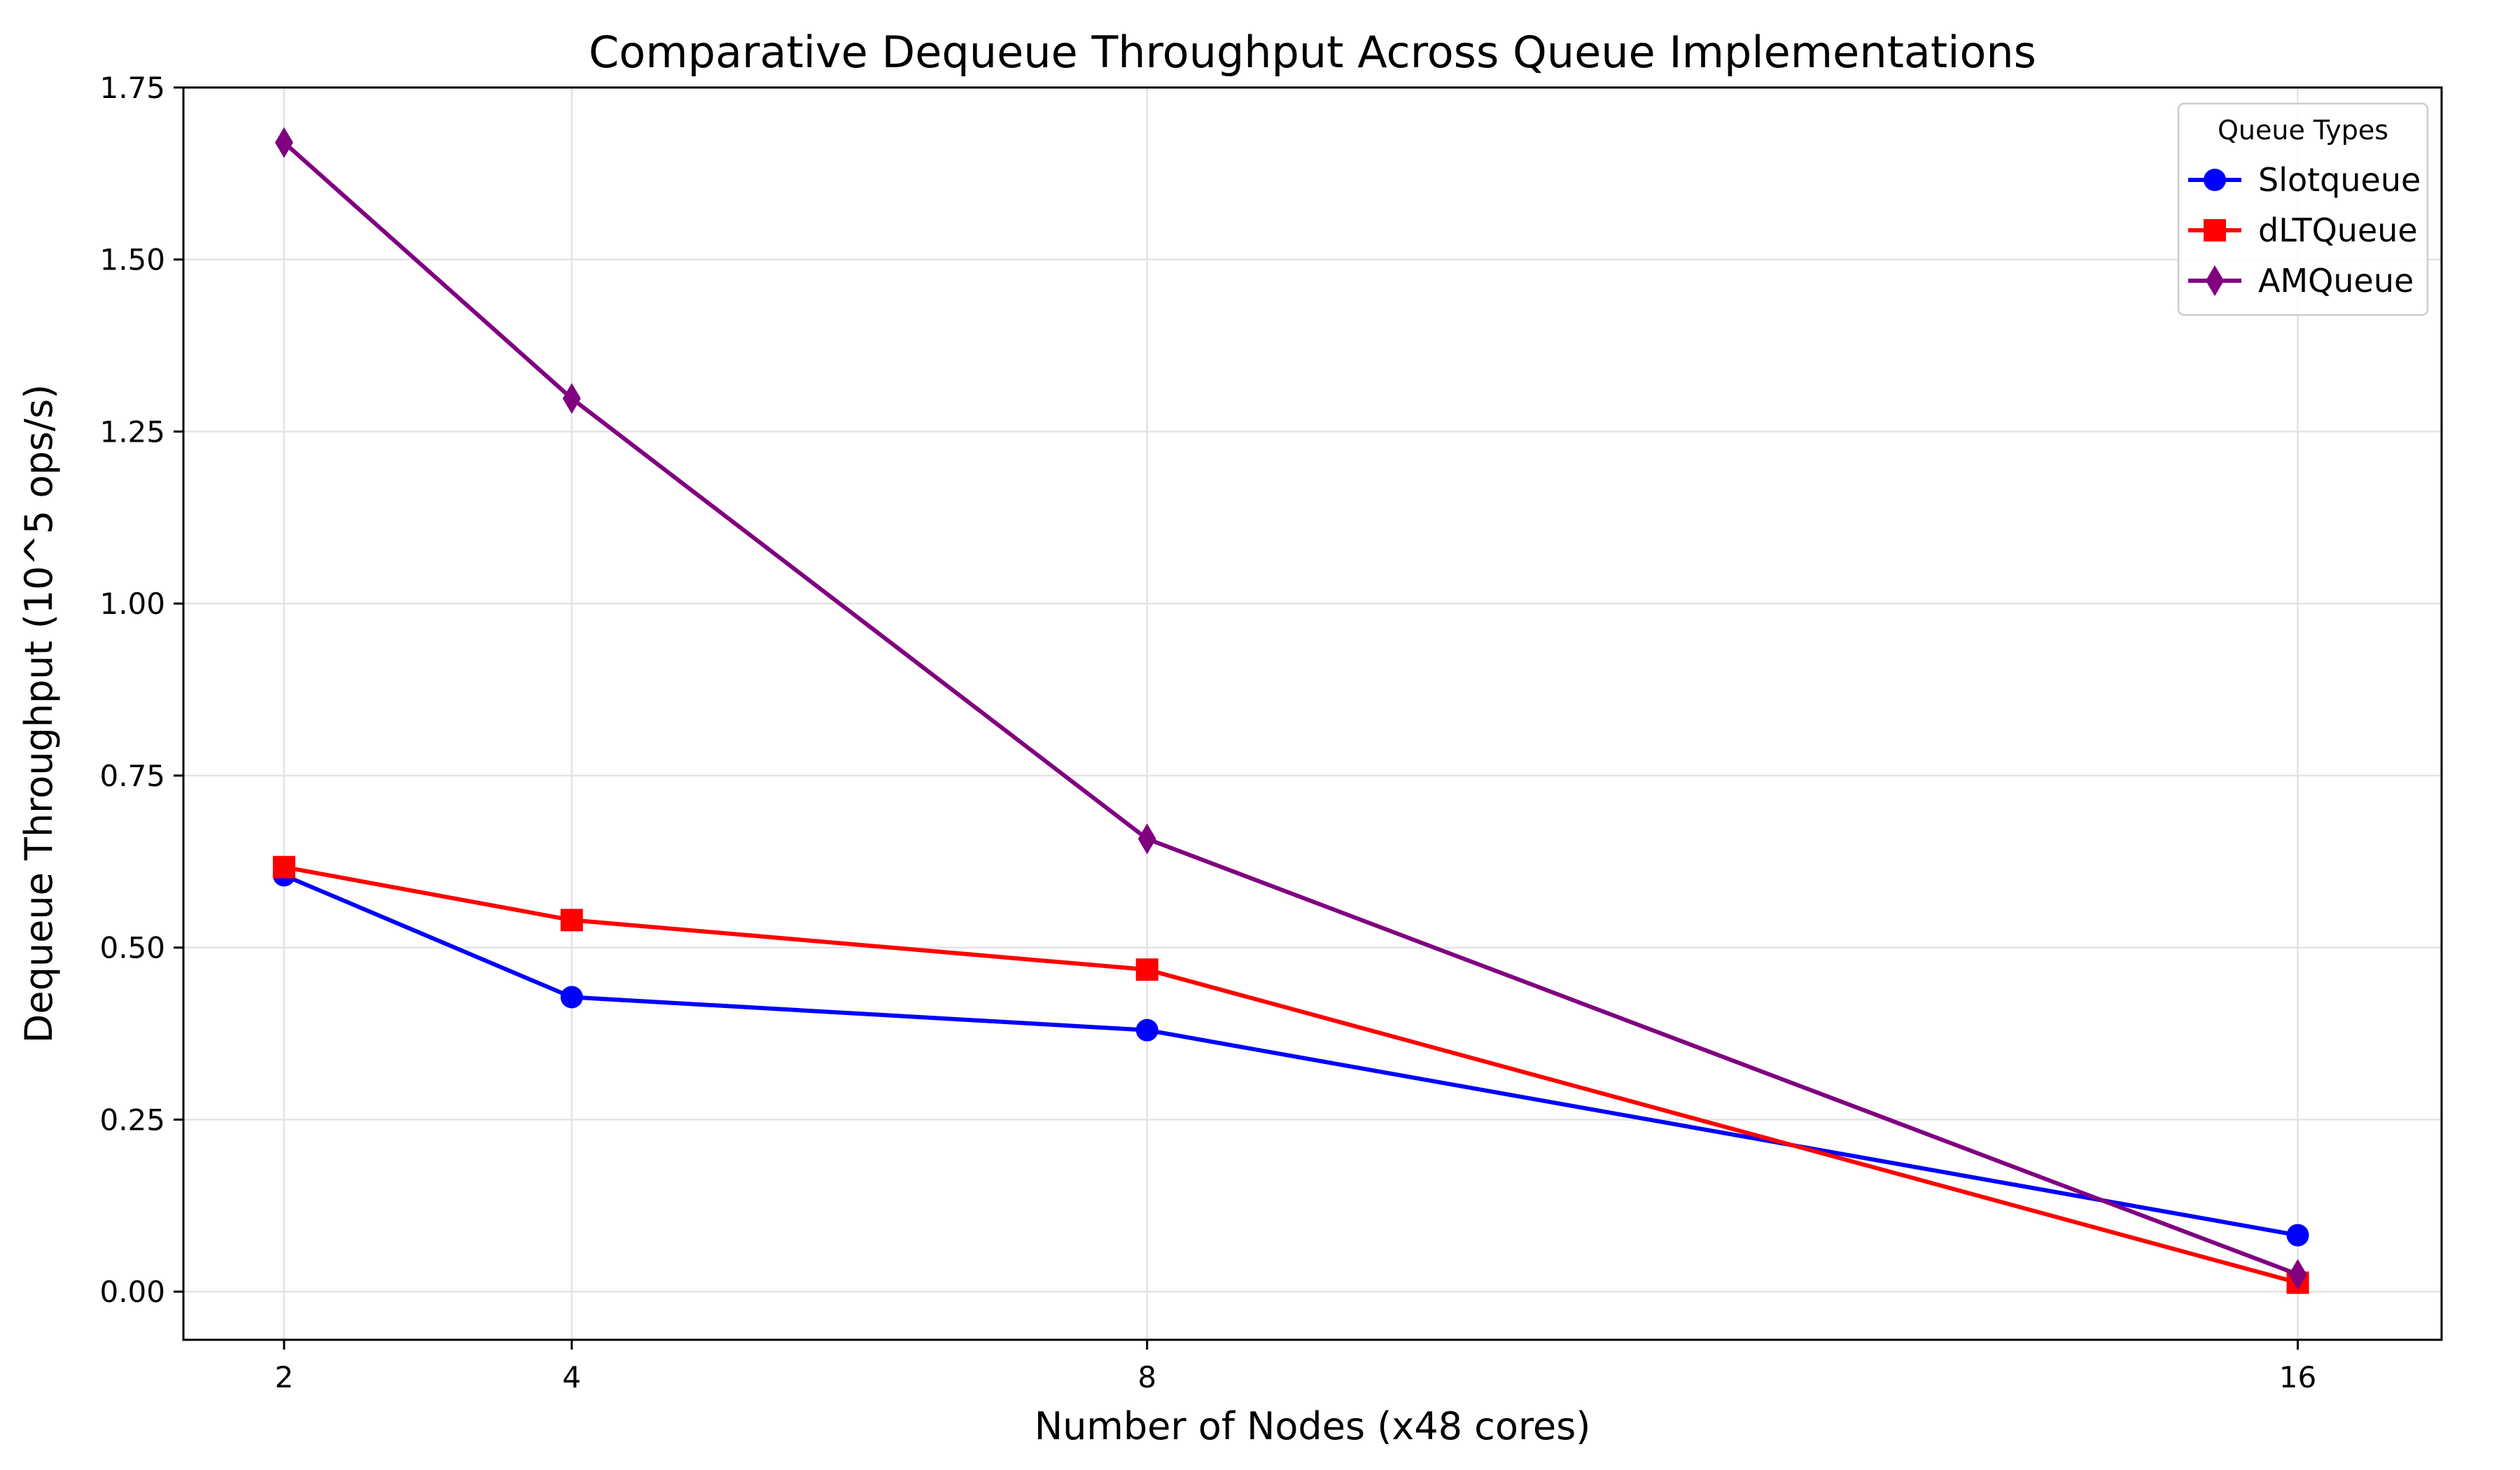  Describe the element at coordinates (132, 1119) in the screenshot. I see `y-tick-label: 0.25` at that location.